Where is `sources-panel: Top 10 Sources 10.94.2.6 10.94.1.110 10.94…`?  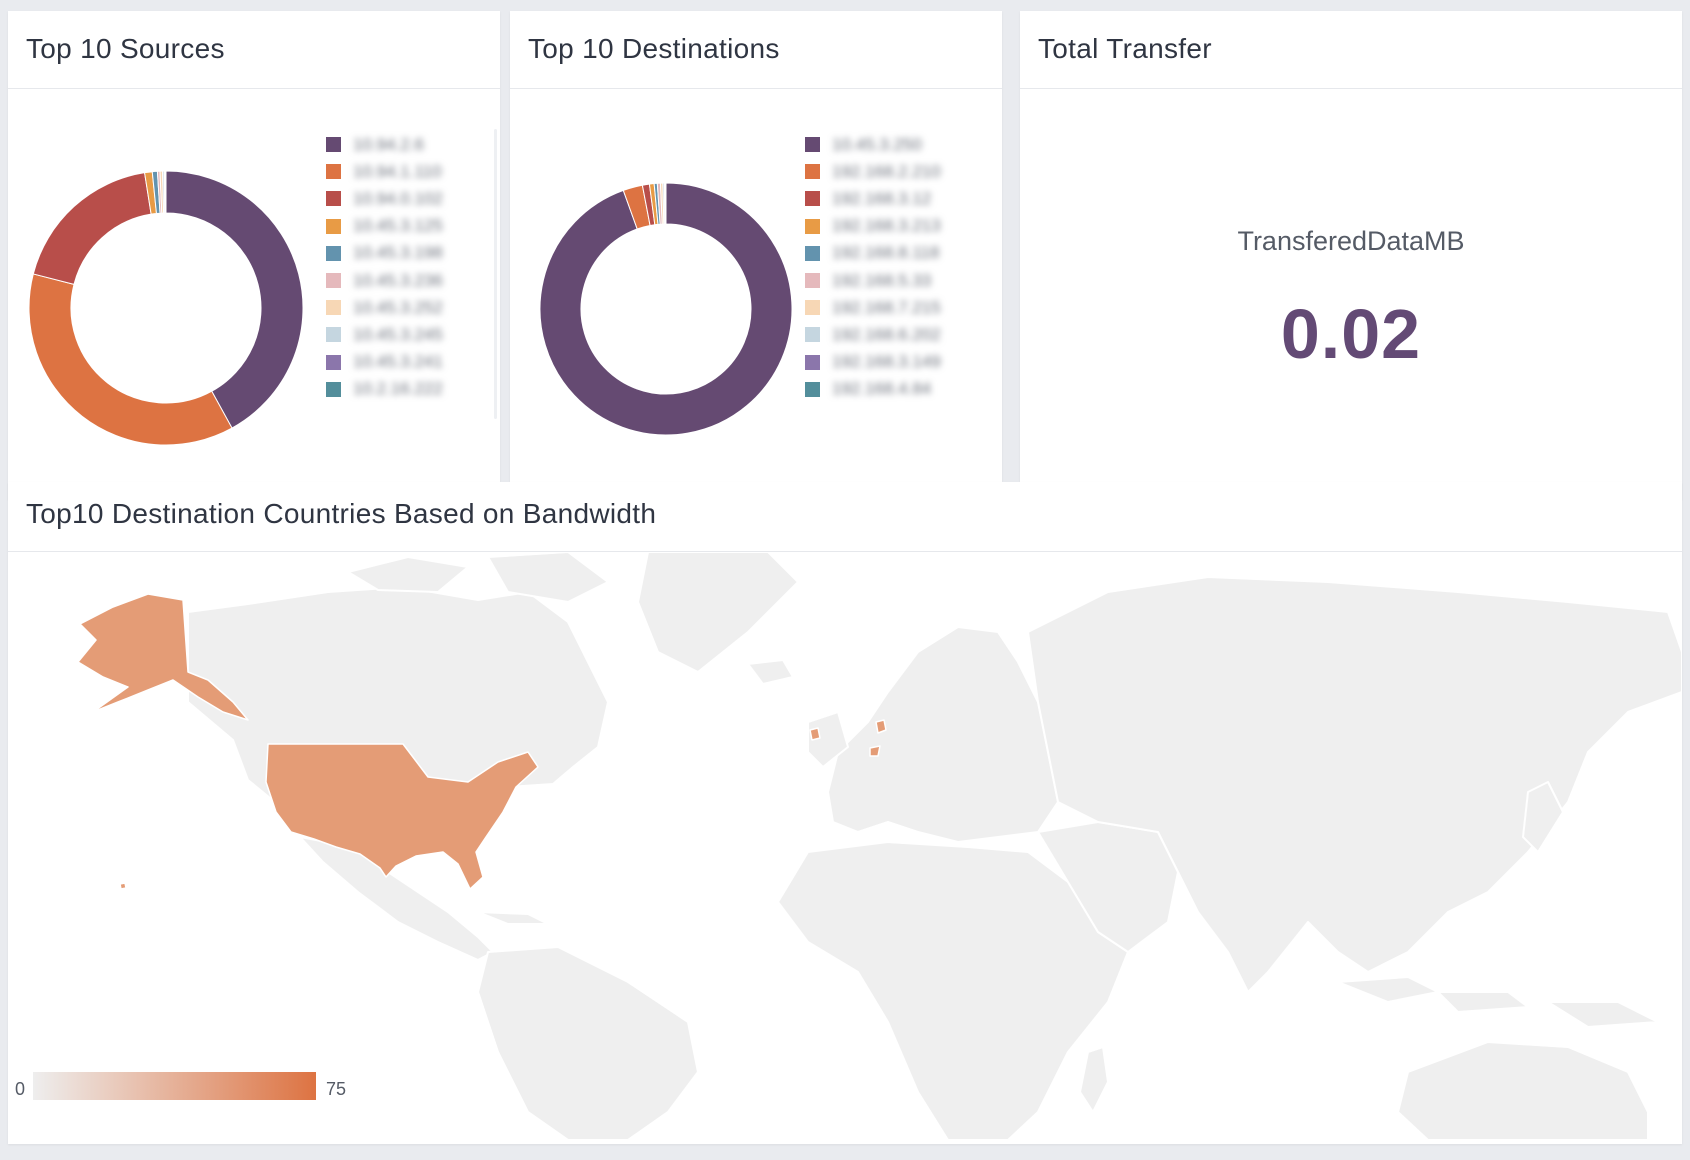 sources-panel: Top 10 Sources 10.94.2.6 10.94.1.110 10.94… is located at coordinates (254, 255).